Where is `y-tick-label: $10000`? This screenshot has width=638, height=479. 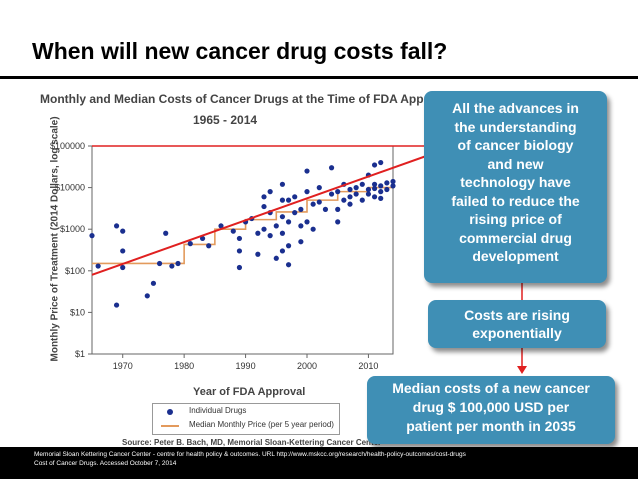 y-tick-label: $10000 is located at coordinates (70, 188).